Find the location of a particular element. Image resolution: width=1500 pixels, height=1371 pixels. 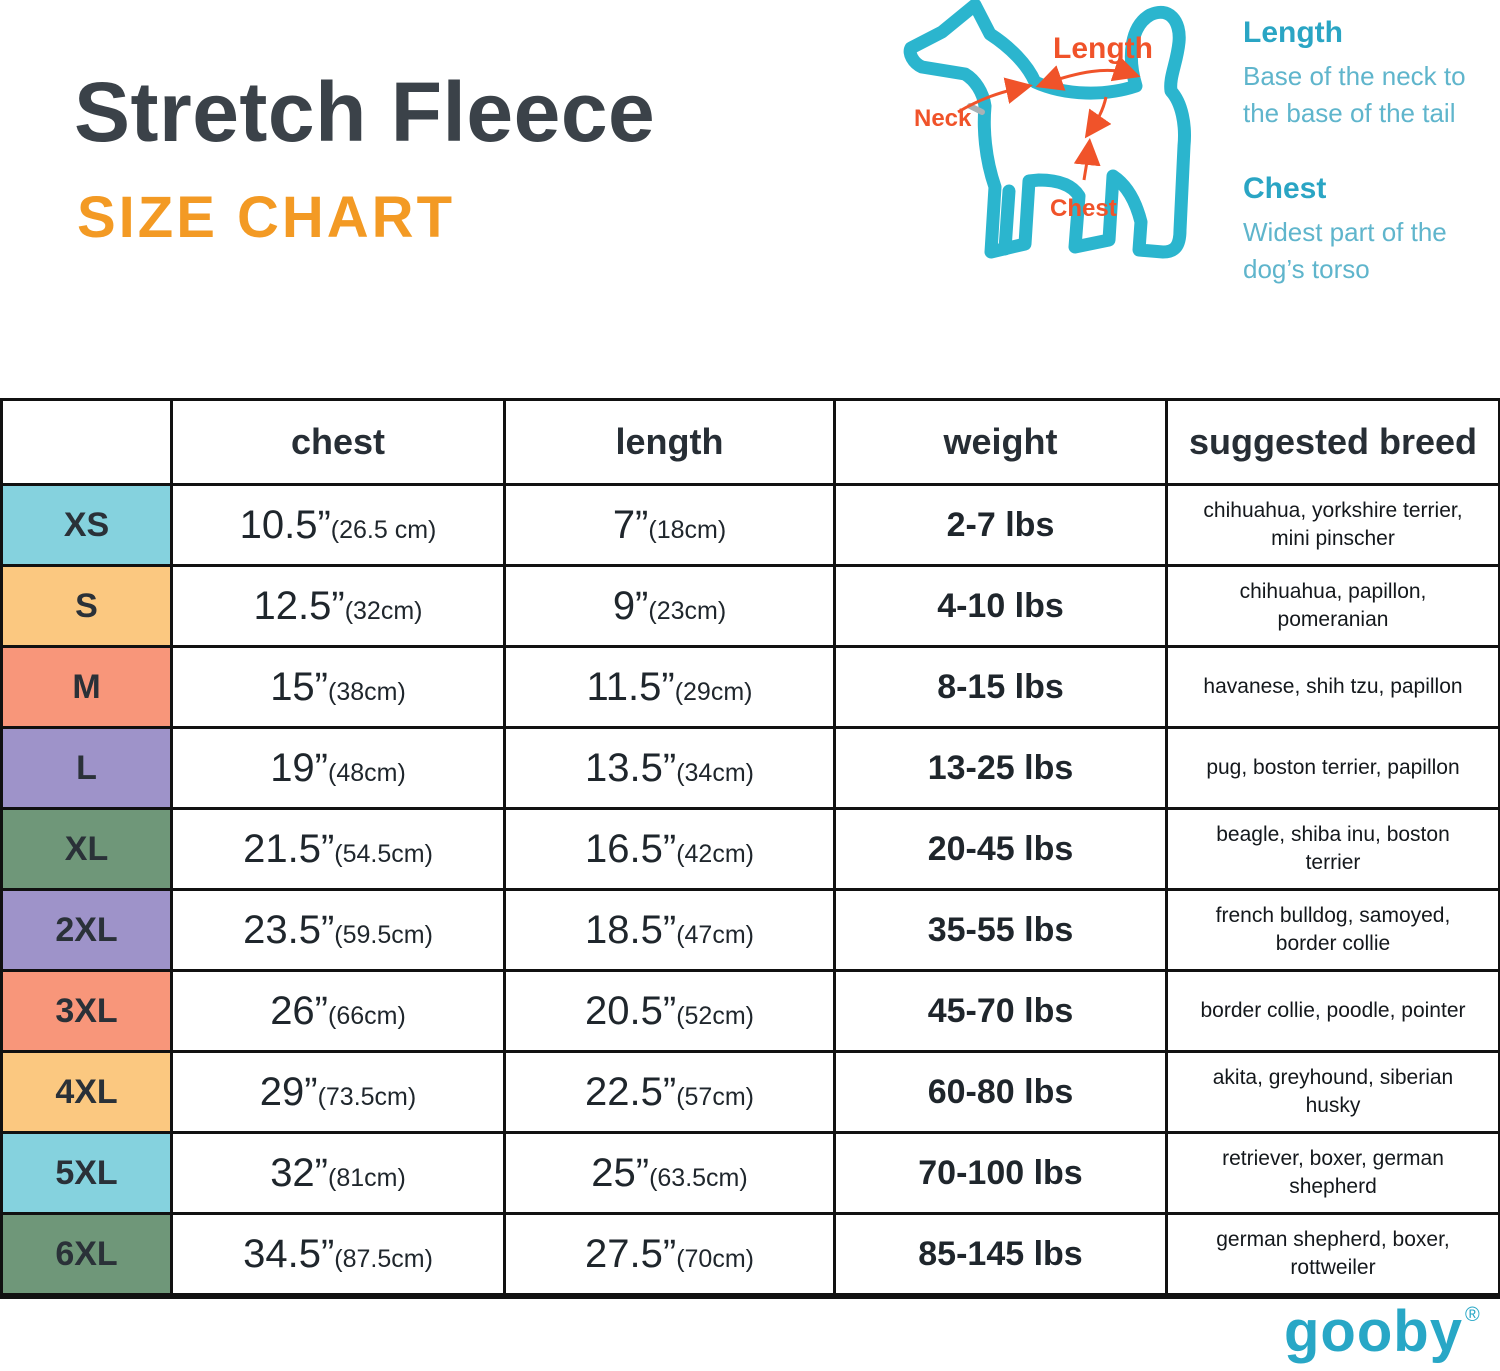

dog-diagram: Length Neck Chest is located at coordinates (1047, 129).